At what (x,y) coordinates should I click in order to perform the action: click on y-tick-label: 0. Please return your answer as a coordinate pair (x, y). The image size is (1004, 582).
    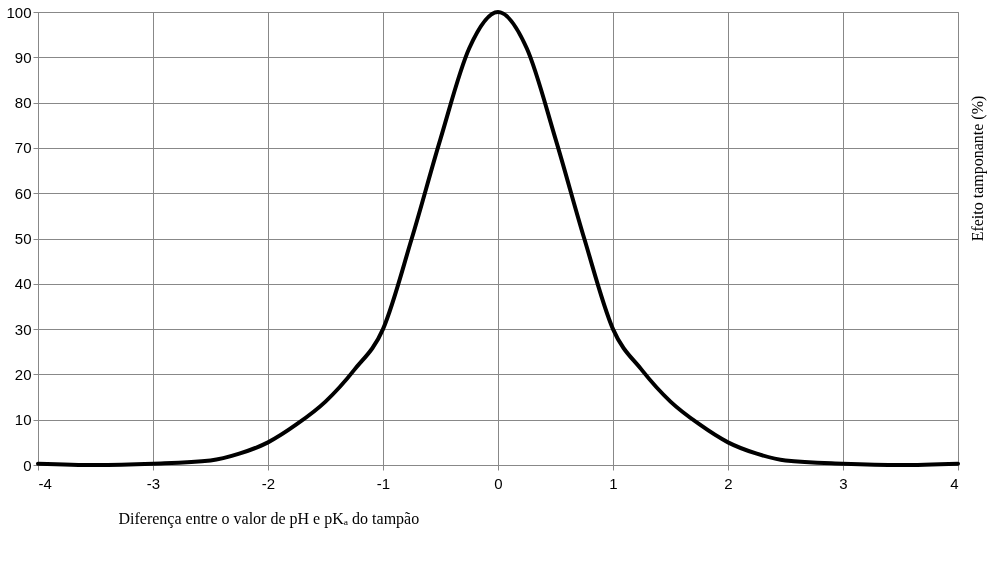
    Looking at the image, I should click on (27, 465).